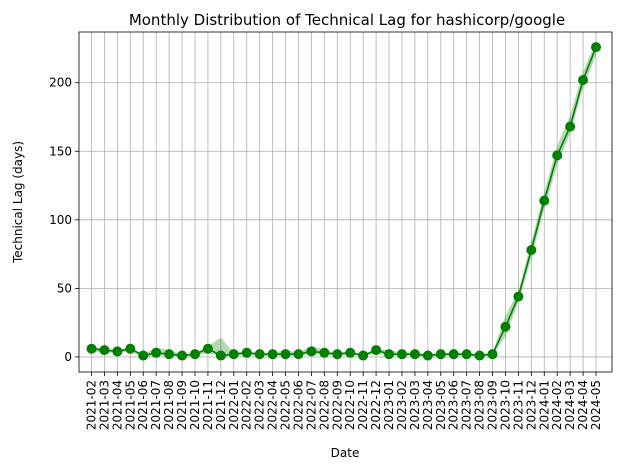  I want to click on x-tick-label: 2023-11, so click(518, 405).